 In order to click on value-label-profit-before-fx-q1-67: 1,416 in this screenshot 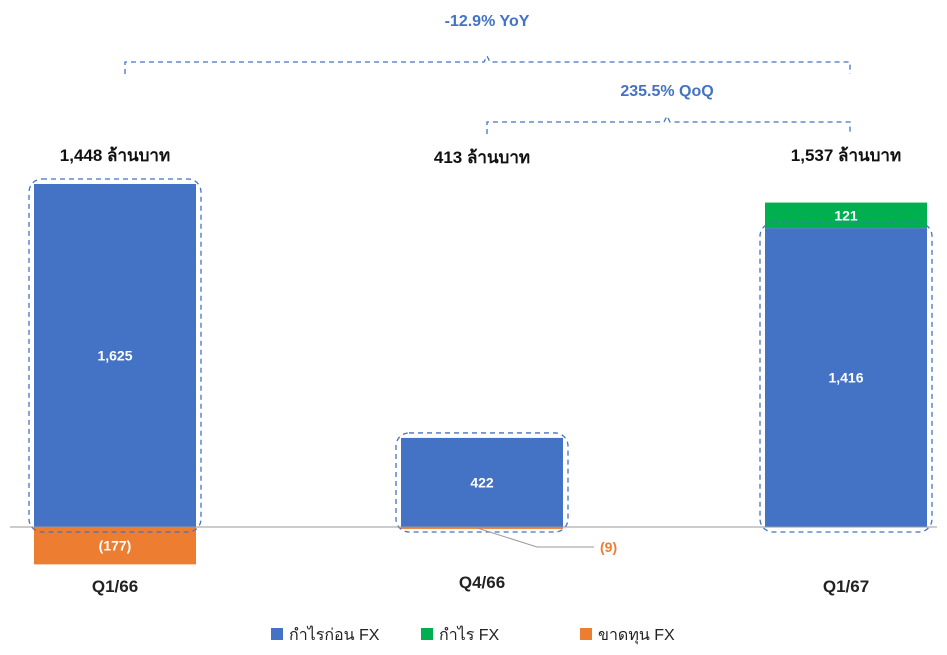, I will do `click(845, 378)`.